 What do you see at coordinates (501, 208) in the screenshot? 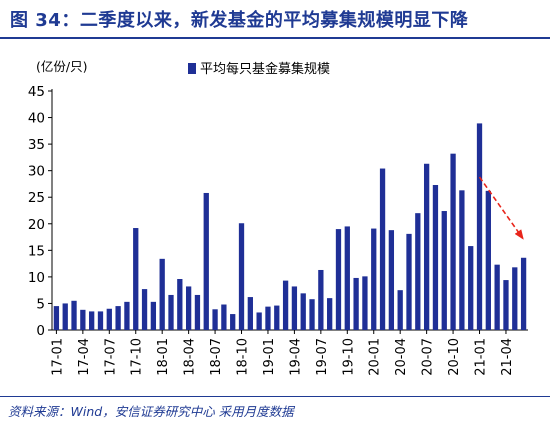
I see `trend-arrow` at bounding box center [501, 208].